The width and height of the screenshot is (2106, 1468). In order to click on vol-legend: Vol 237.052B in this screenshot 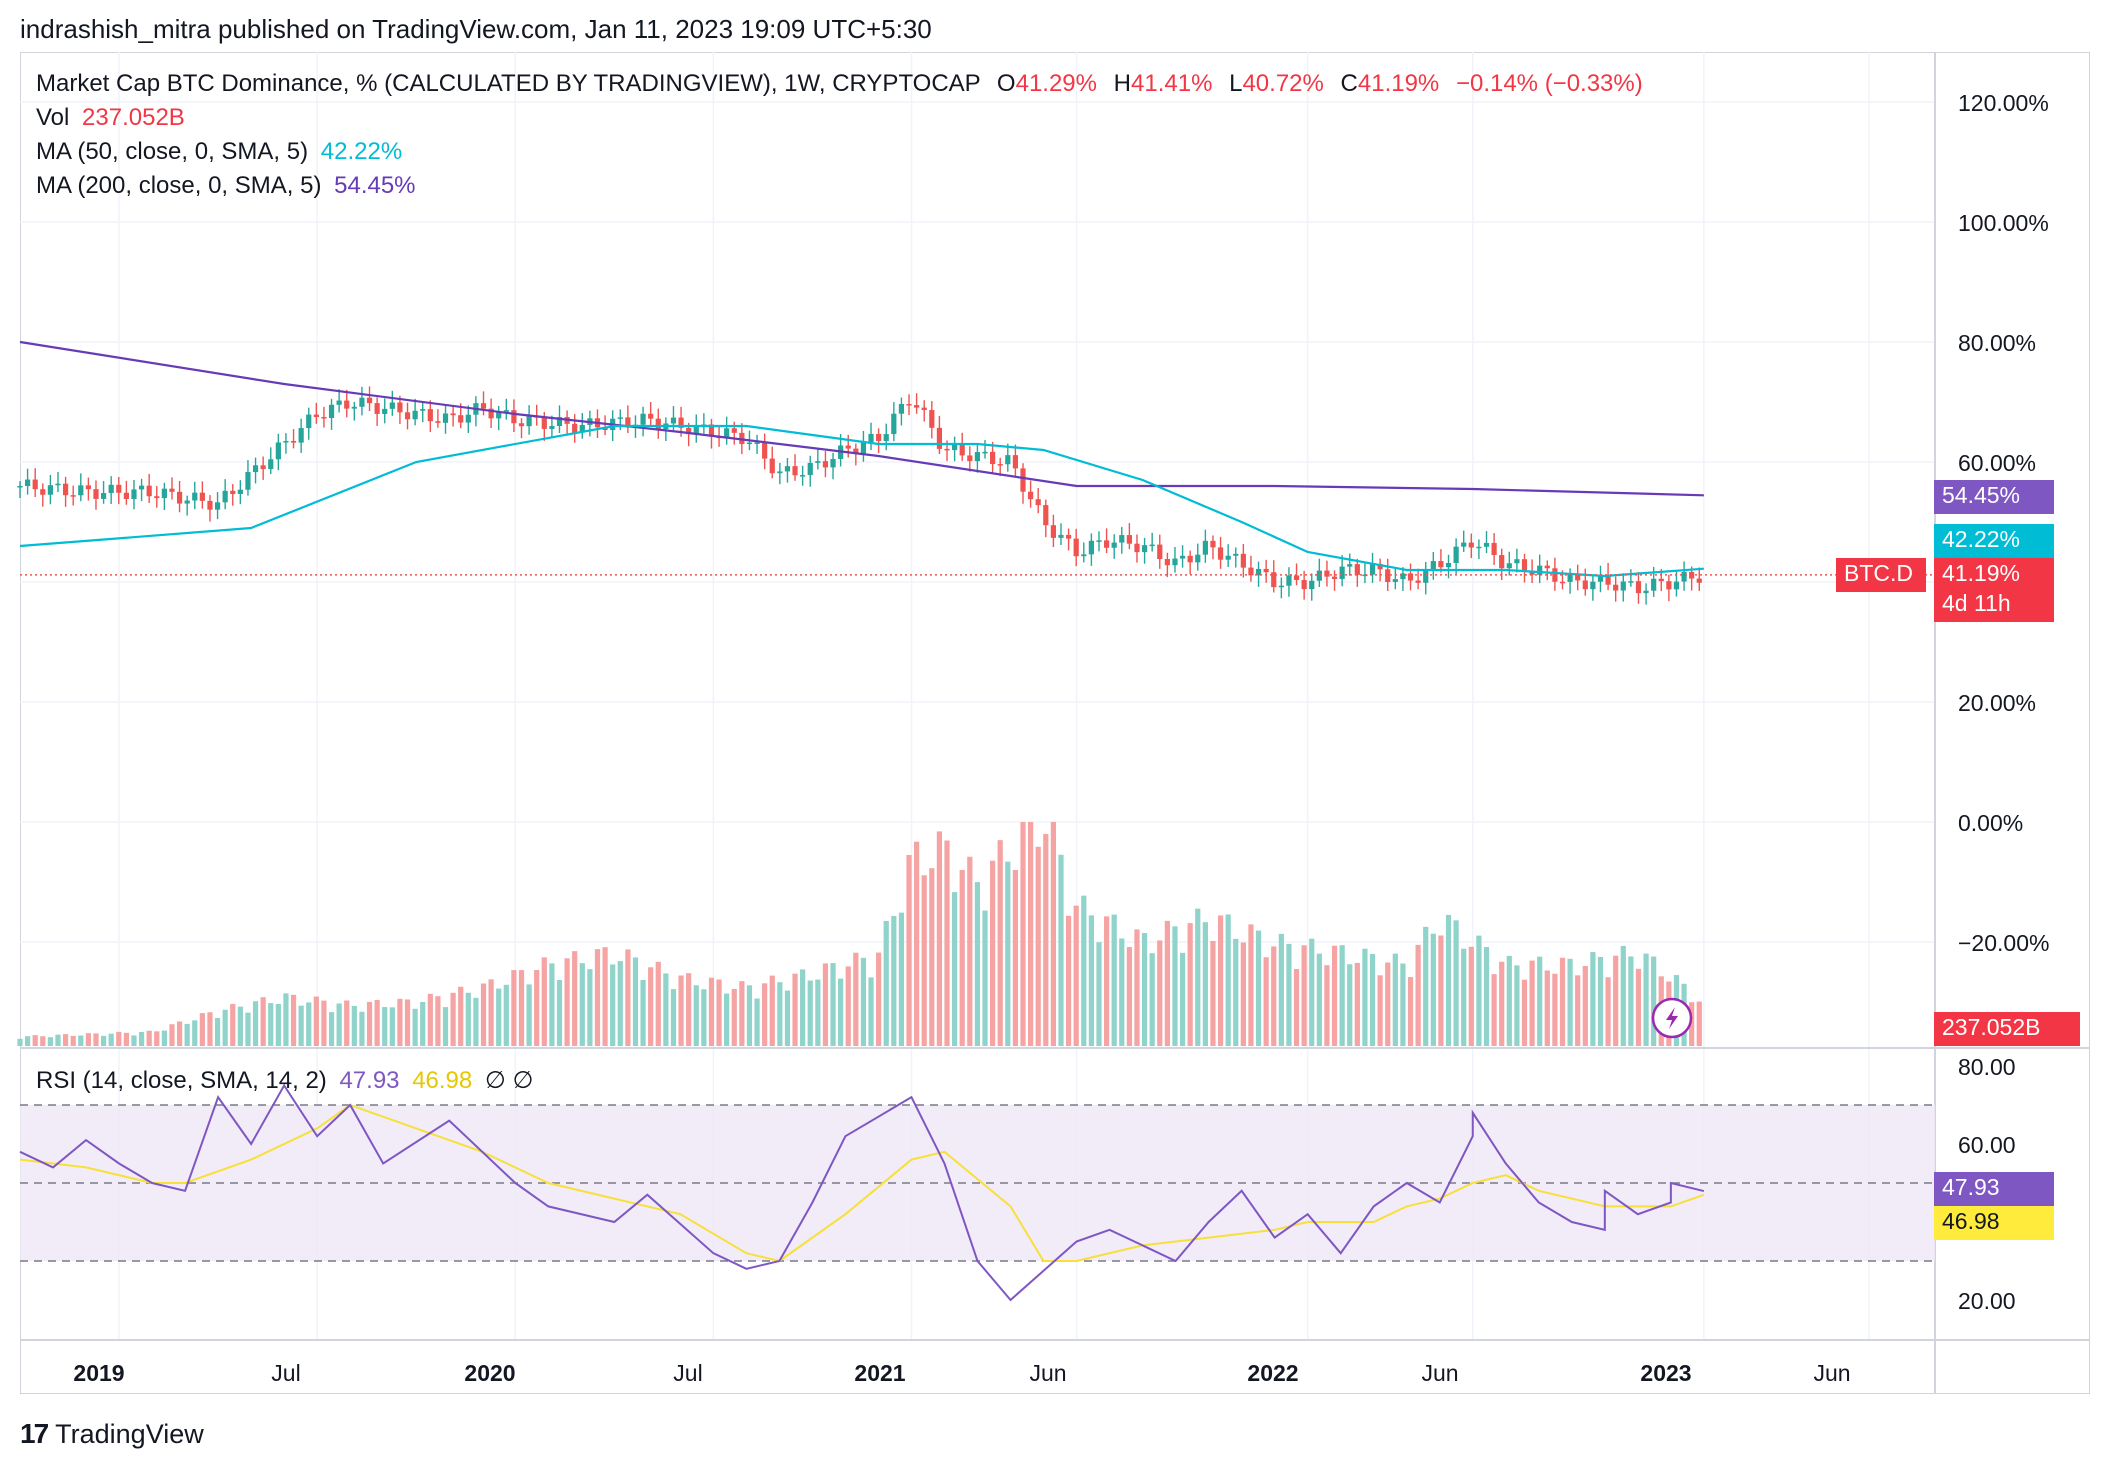, I will do `click(110, 118)`.